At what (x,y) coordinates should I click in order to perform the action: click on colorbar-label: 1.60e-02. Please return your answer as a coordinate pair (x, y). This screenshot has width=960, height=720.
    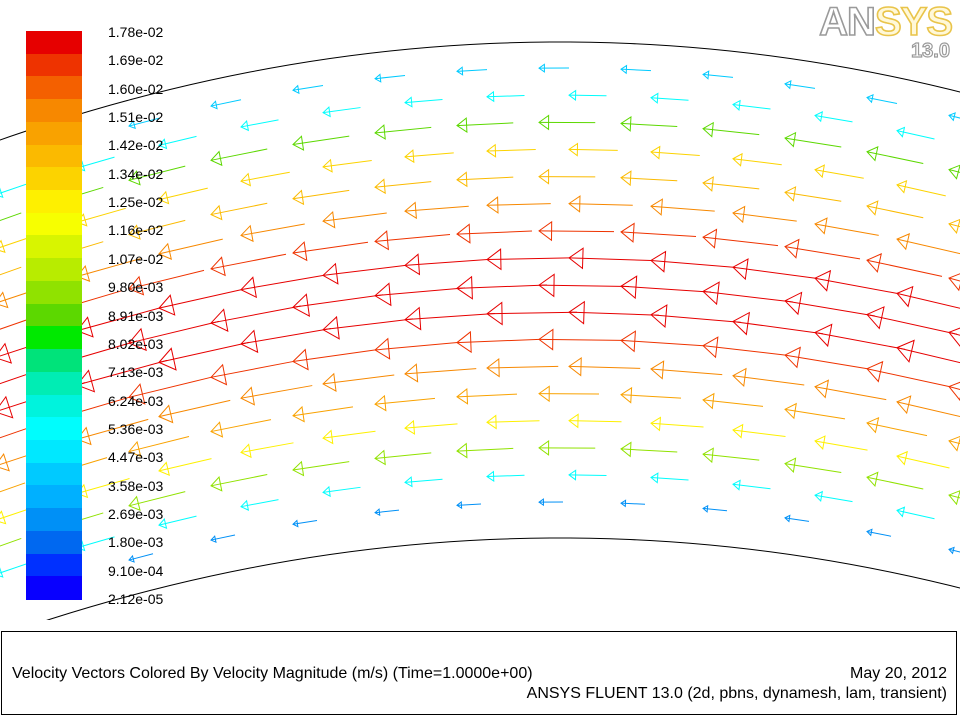
    Looking at the image, I should click on (136, 88).